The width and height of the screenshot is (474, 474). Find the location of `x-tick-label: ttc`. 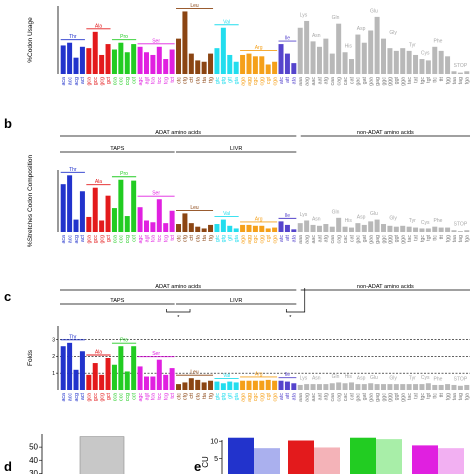

x-tick-label: ttc is located at coordinates (436, 396).